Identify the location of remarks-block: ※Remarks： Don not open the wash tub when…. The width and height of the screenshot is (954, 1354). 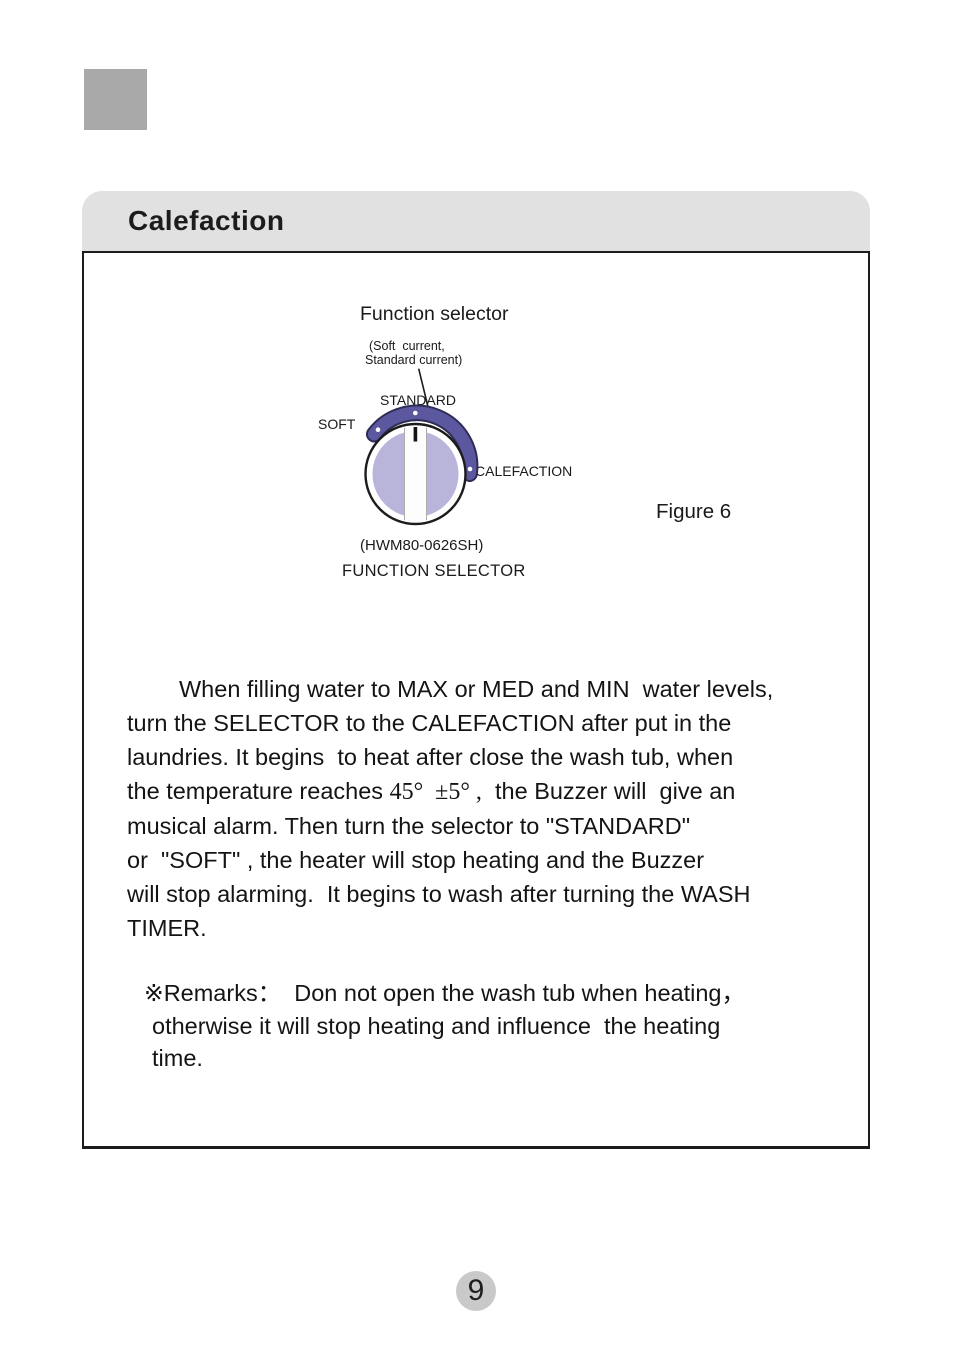
(514, 1026).